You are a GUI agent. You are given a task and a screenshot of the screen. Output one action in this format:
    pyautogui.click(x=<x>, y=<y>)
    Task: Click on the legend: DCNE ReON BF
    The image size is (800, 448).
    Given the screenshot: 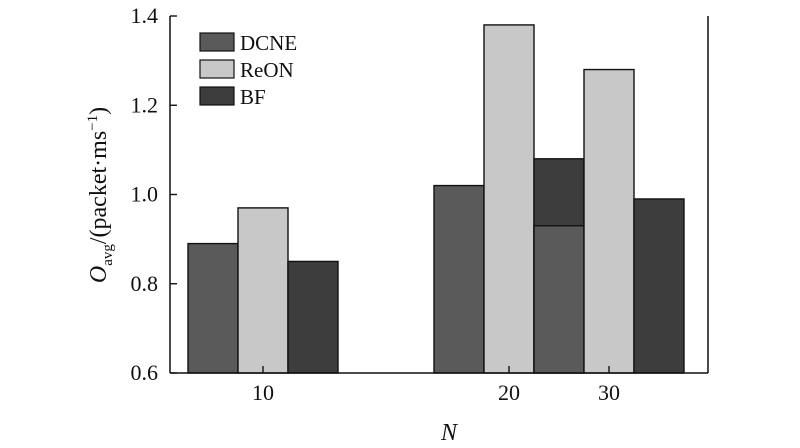 What is the action you would take?
    pyautogui.click(x=248, y=70)
    